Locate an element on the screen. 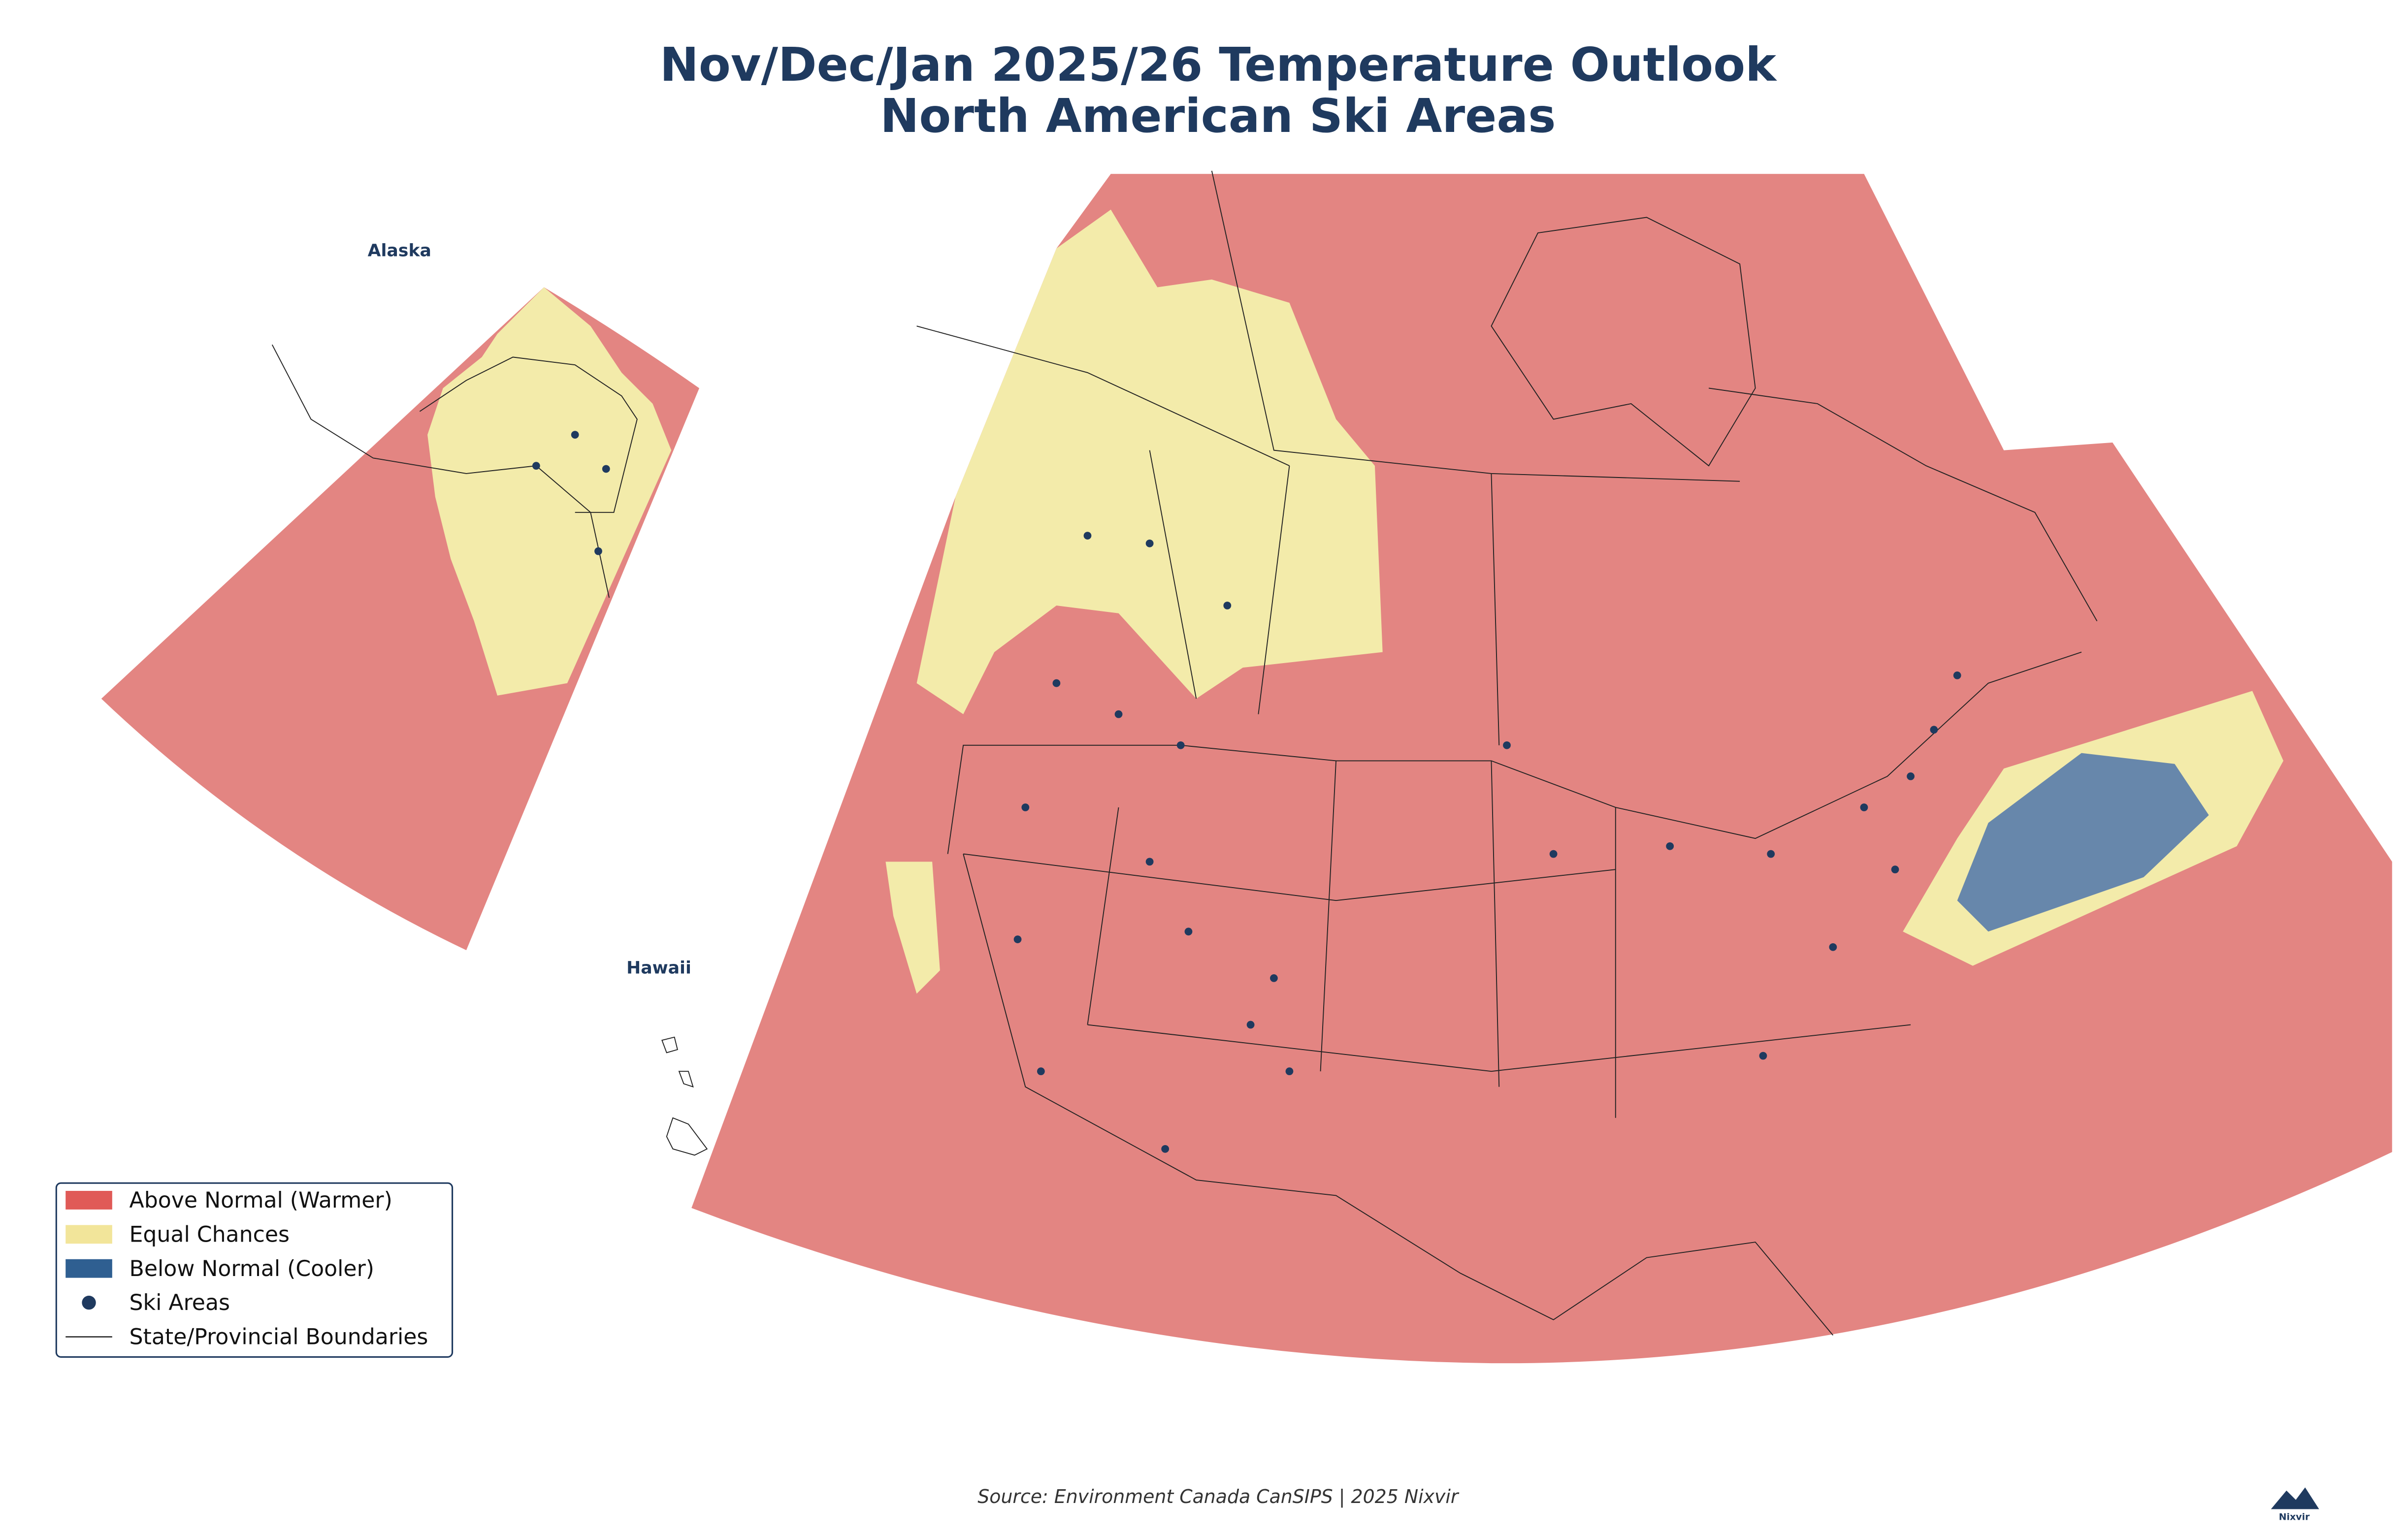  legend-label: Ski Areas is located at coordinates (180, 1303).